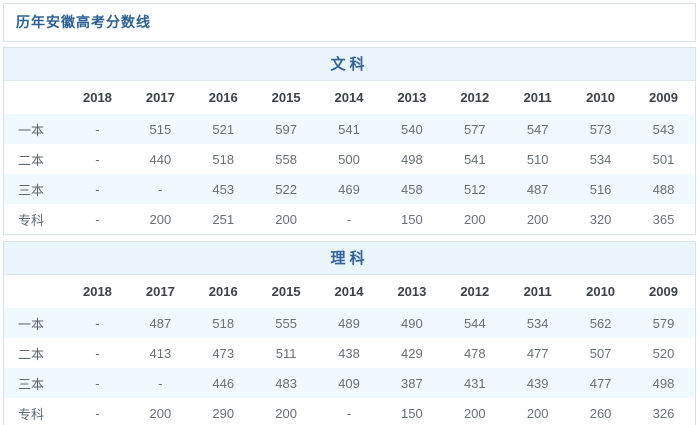 This screenshot has height=425, width=699. Describe the element at coordinates (474, 353) in the screenshot. I see `score-cell: 478` at that location.